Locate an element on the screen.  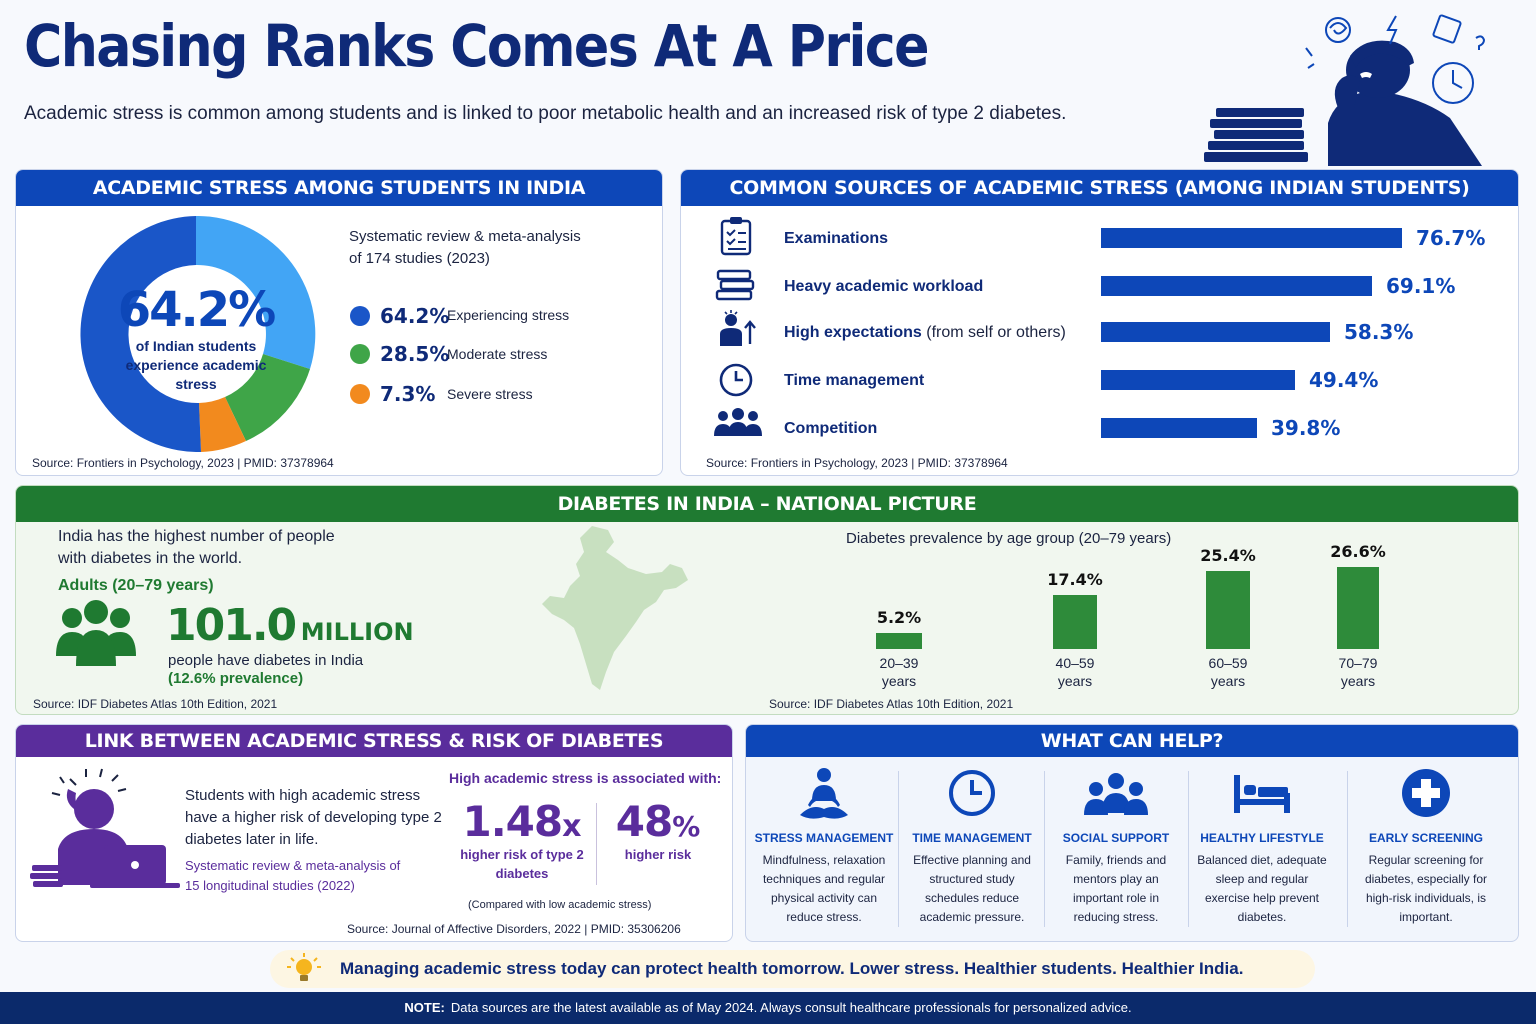
diabetes-big-number: 101.0 MILLION is located at coordinates (290, 625).